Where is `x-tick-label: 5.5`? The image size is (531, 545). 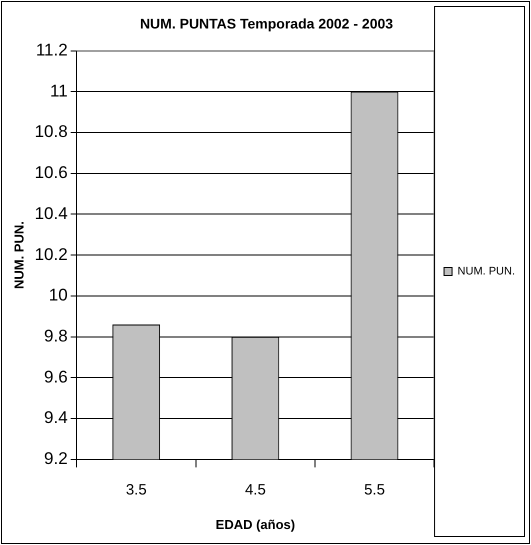 x-tick-label: 5.5 is located at coordinates (374, 490).